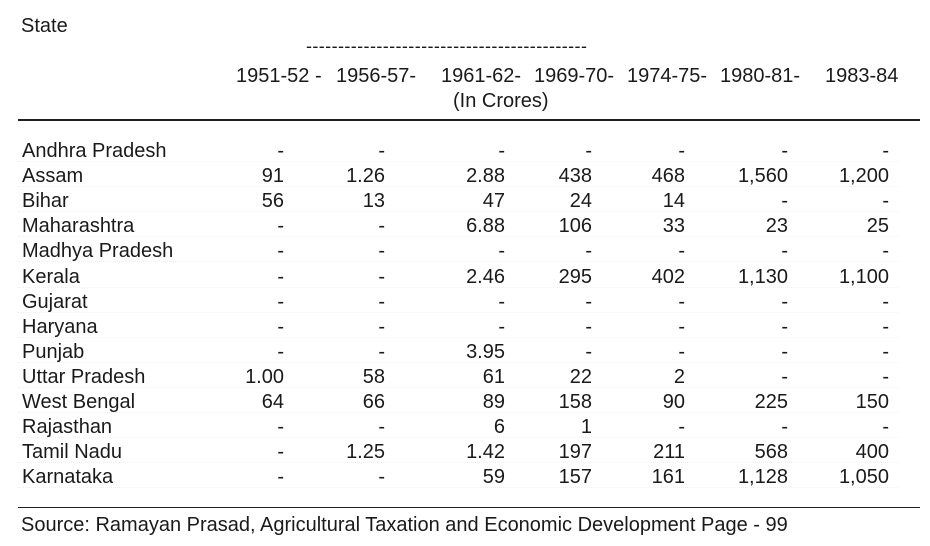 The height and width of the screenshot is (546, 930). I want to click on value-cell: 61, so click(493, 376).